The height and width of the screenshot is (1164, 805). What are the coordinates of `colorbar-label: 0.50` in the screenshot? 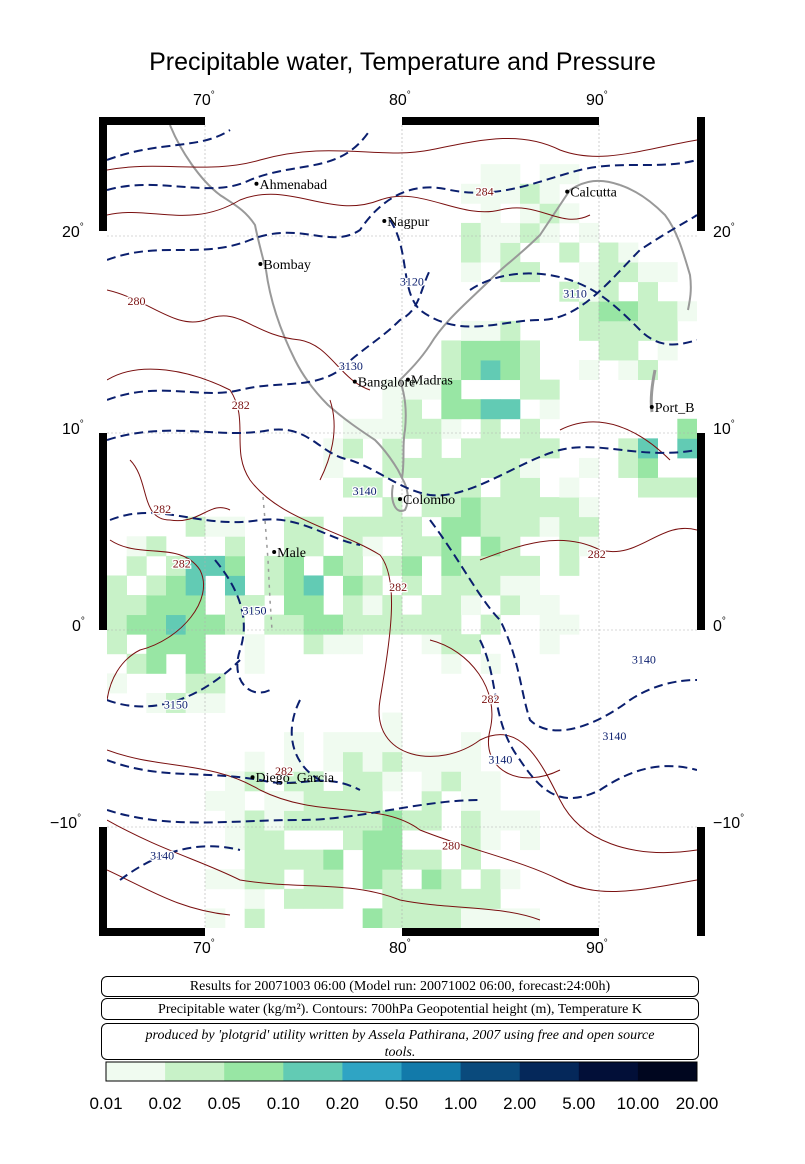 It's located at (401, 1103).